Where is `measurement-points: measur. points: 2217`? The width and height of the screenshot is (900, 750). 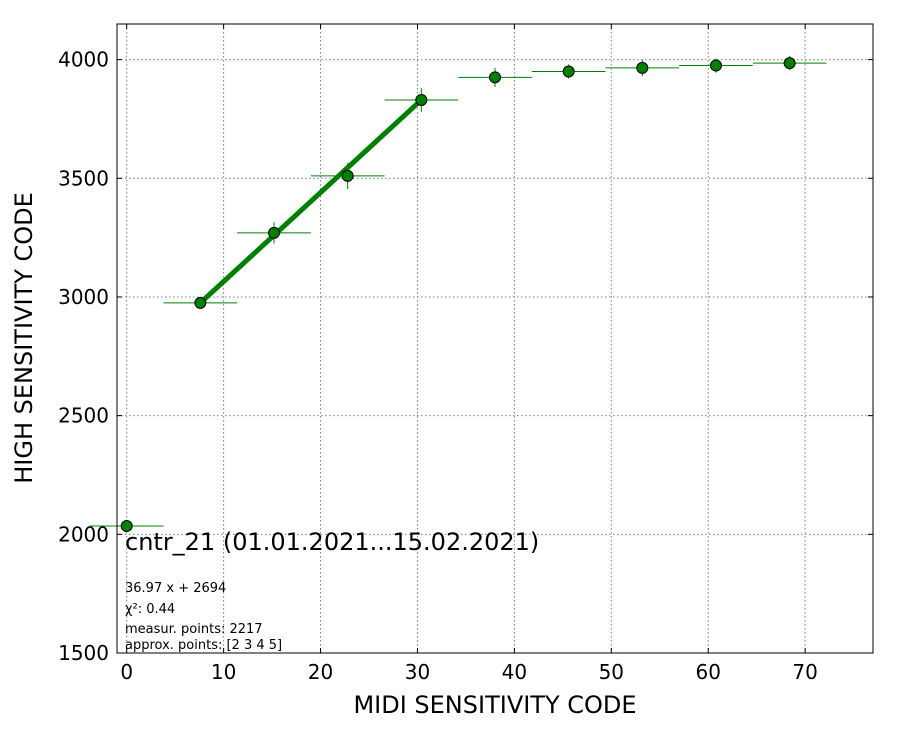
measurement-points: measur. points: 2217 is located at coordinates (194, 629).